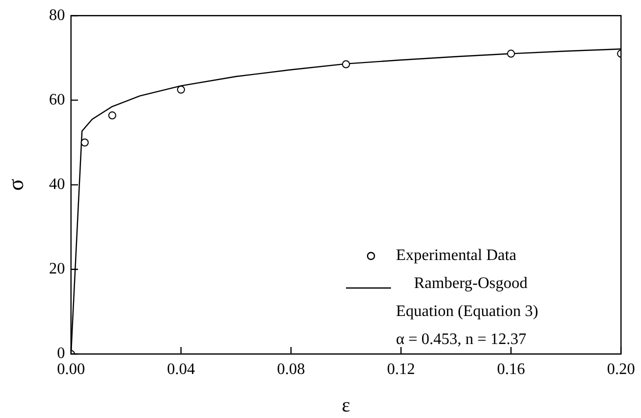  Describe the element at coordinates (181, 369) in the screenshot. I see `x-tick-label: 0.04` at that location.